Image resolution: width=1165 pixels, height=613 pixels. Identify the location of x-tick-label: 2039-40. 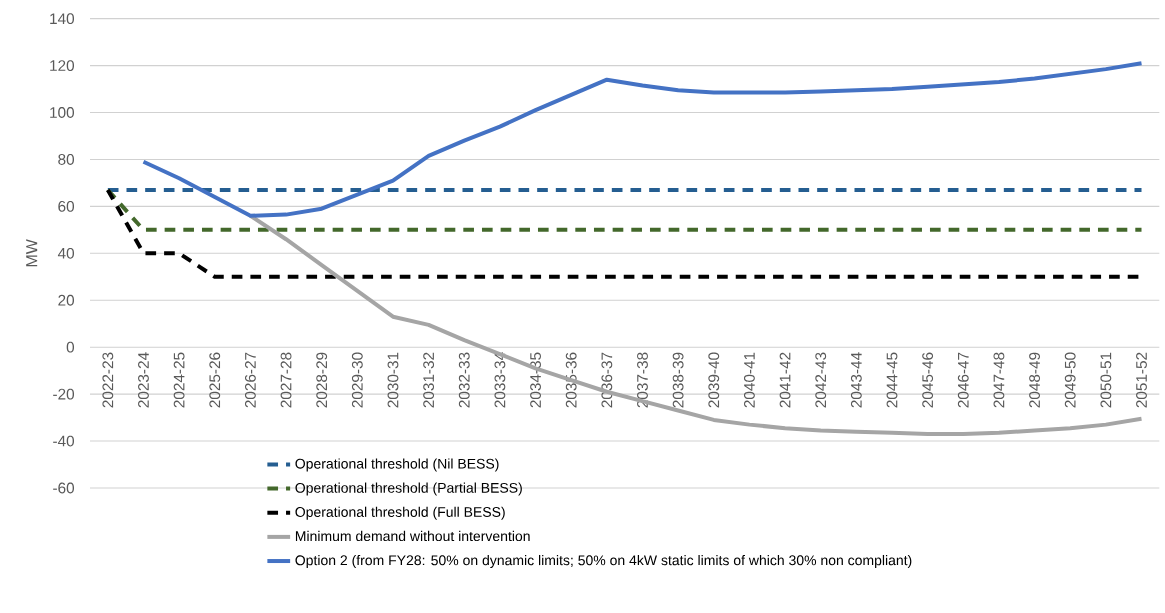
(714, 380).